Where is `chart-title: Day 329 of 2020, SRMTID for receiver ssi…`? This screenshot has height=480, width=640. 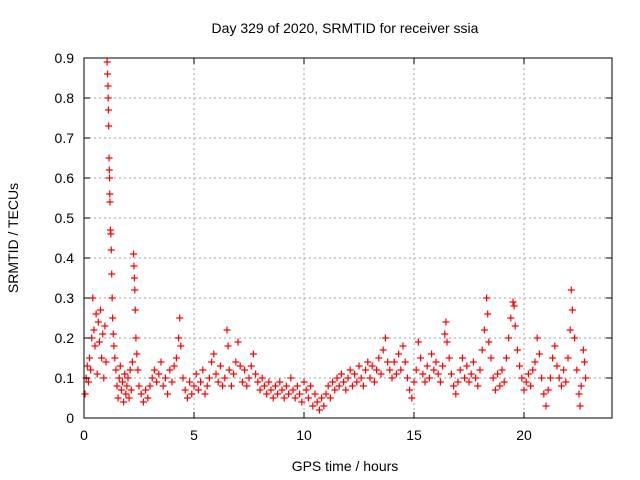
chart-title: Day 329 of 2020, SRMTID for receiver ssi… is located at coordinates (345, 28).